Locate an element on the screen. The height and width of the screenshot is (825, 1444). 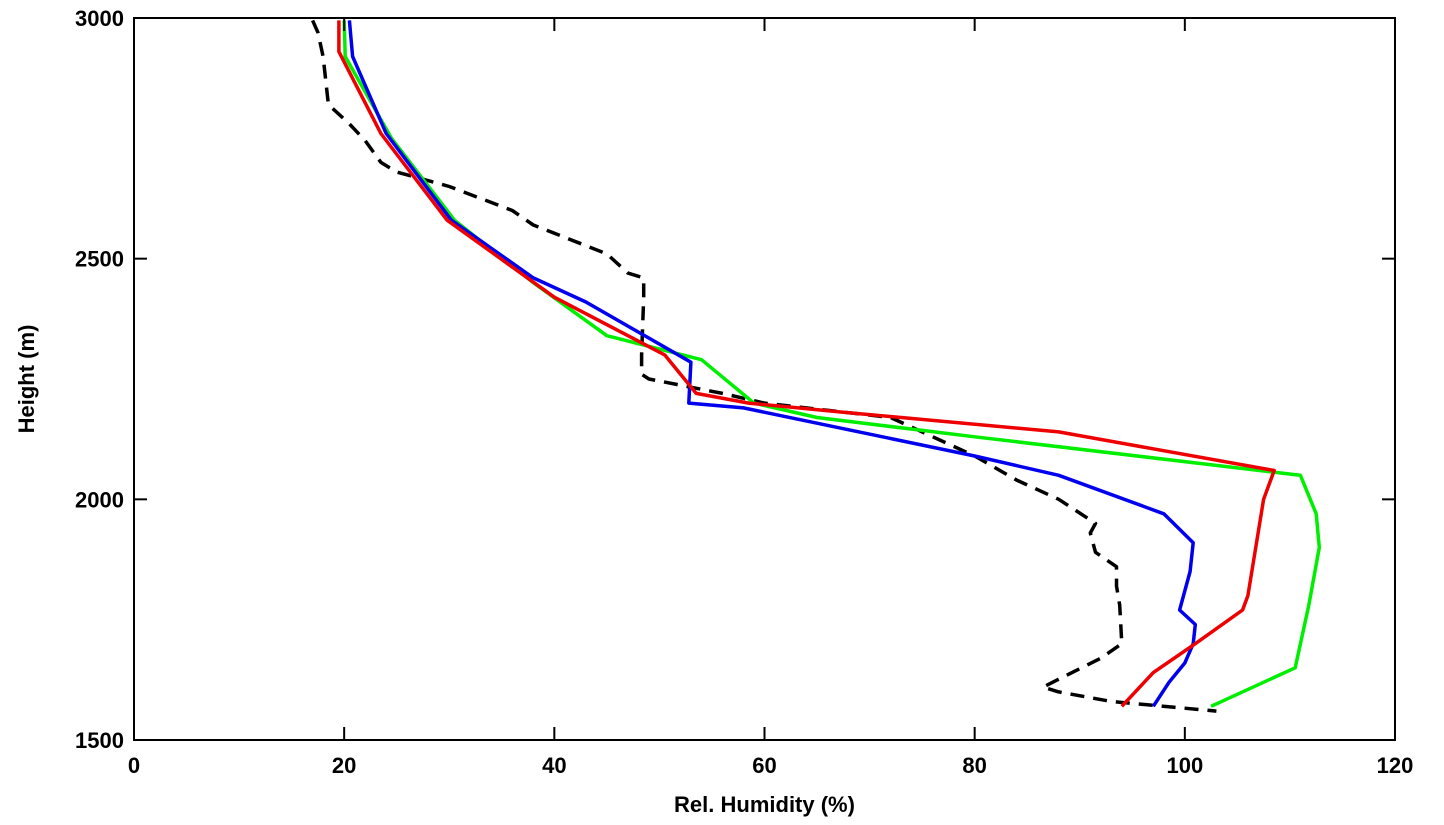
y-tick-label: 3000 is located at coordinates (99, 18).